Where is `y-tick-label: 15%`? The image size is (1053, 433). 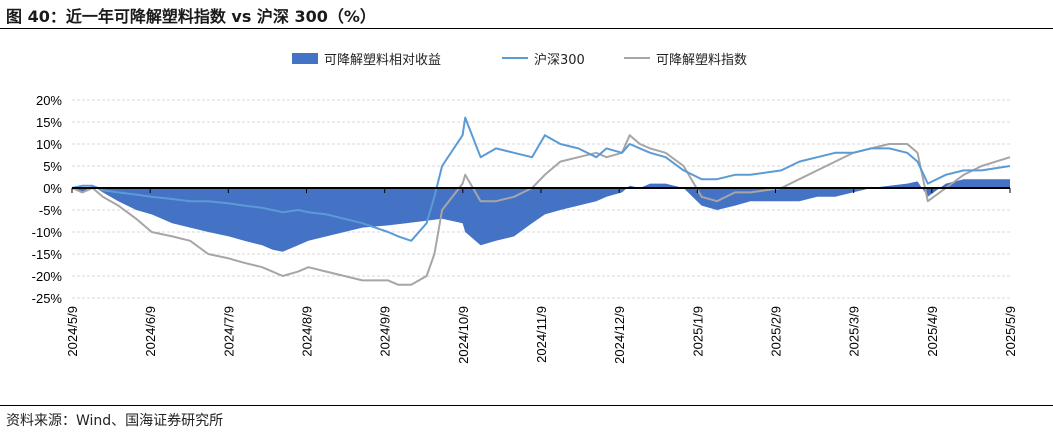 y-tick-label: 15% is located at coordinates (49, 122).